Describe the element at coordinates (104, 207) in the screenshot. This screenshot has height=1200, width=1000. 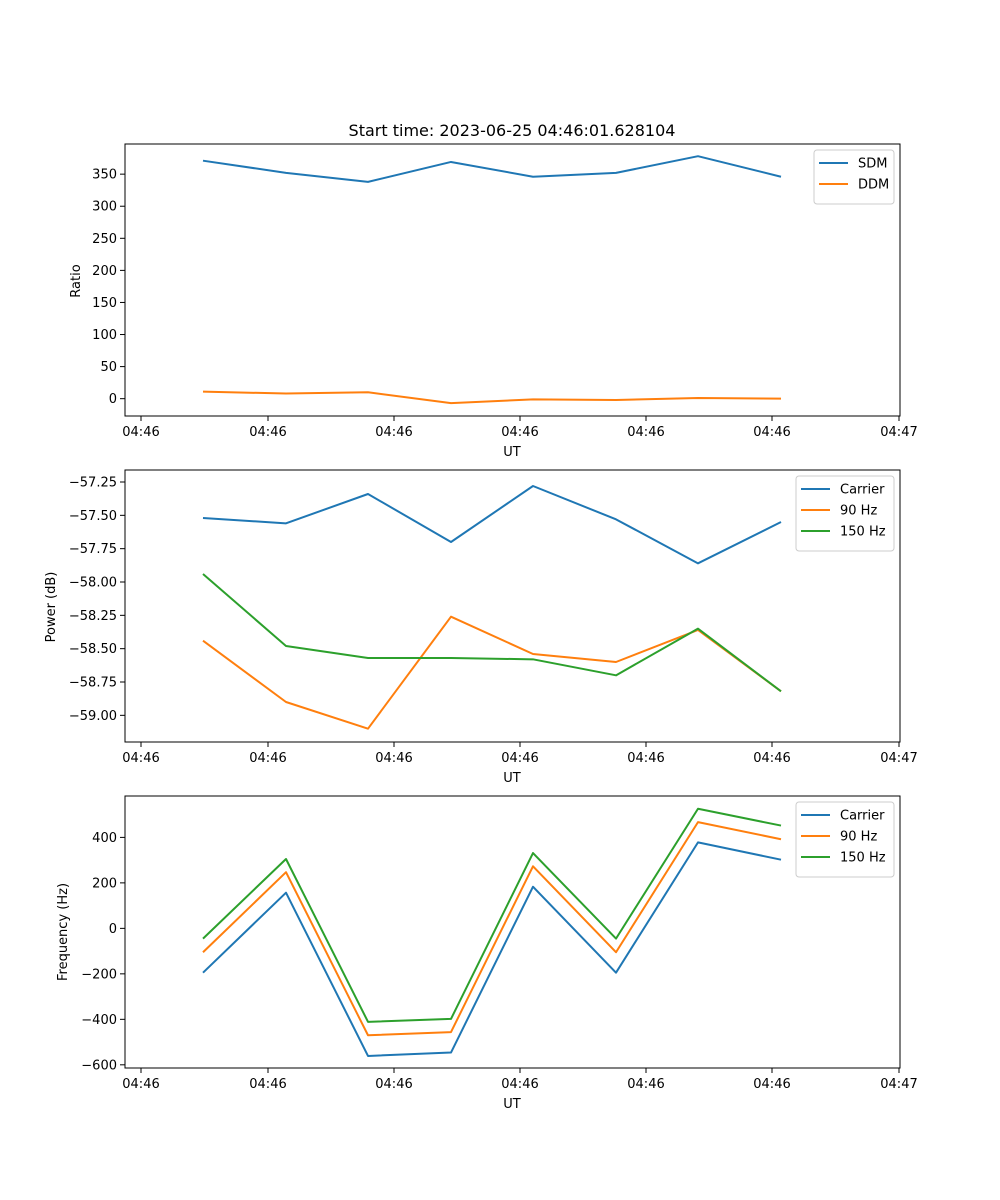
I see `y-tick-label: 300` at that location.